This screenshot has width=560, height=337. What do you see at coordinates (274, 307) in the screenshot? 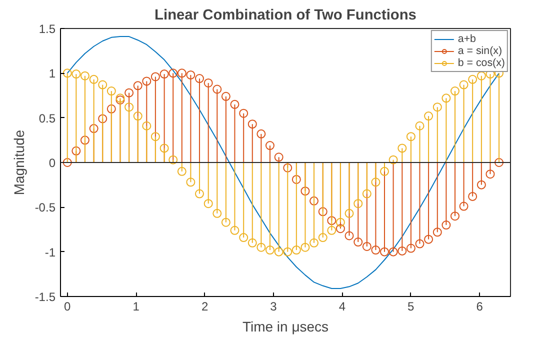
I see `x-tick-label: 3` at bounding box center [274, 307].